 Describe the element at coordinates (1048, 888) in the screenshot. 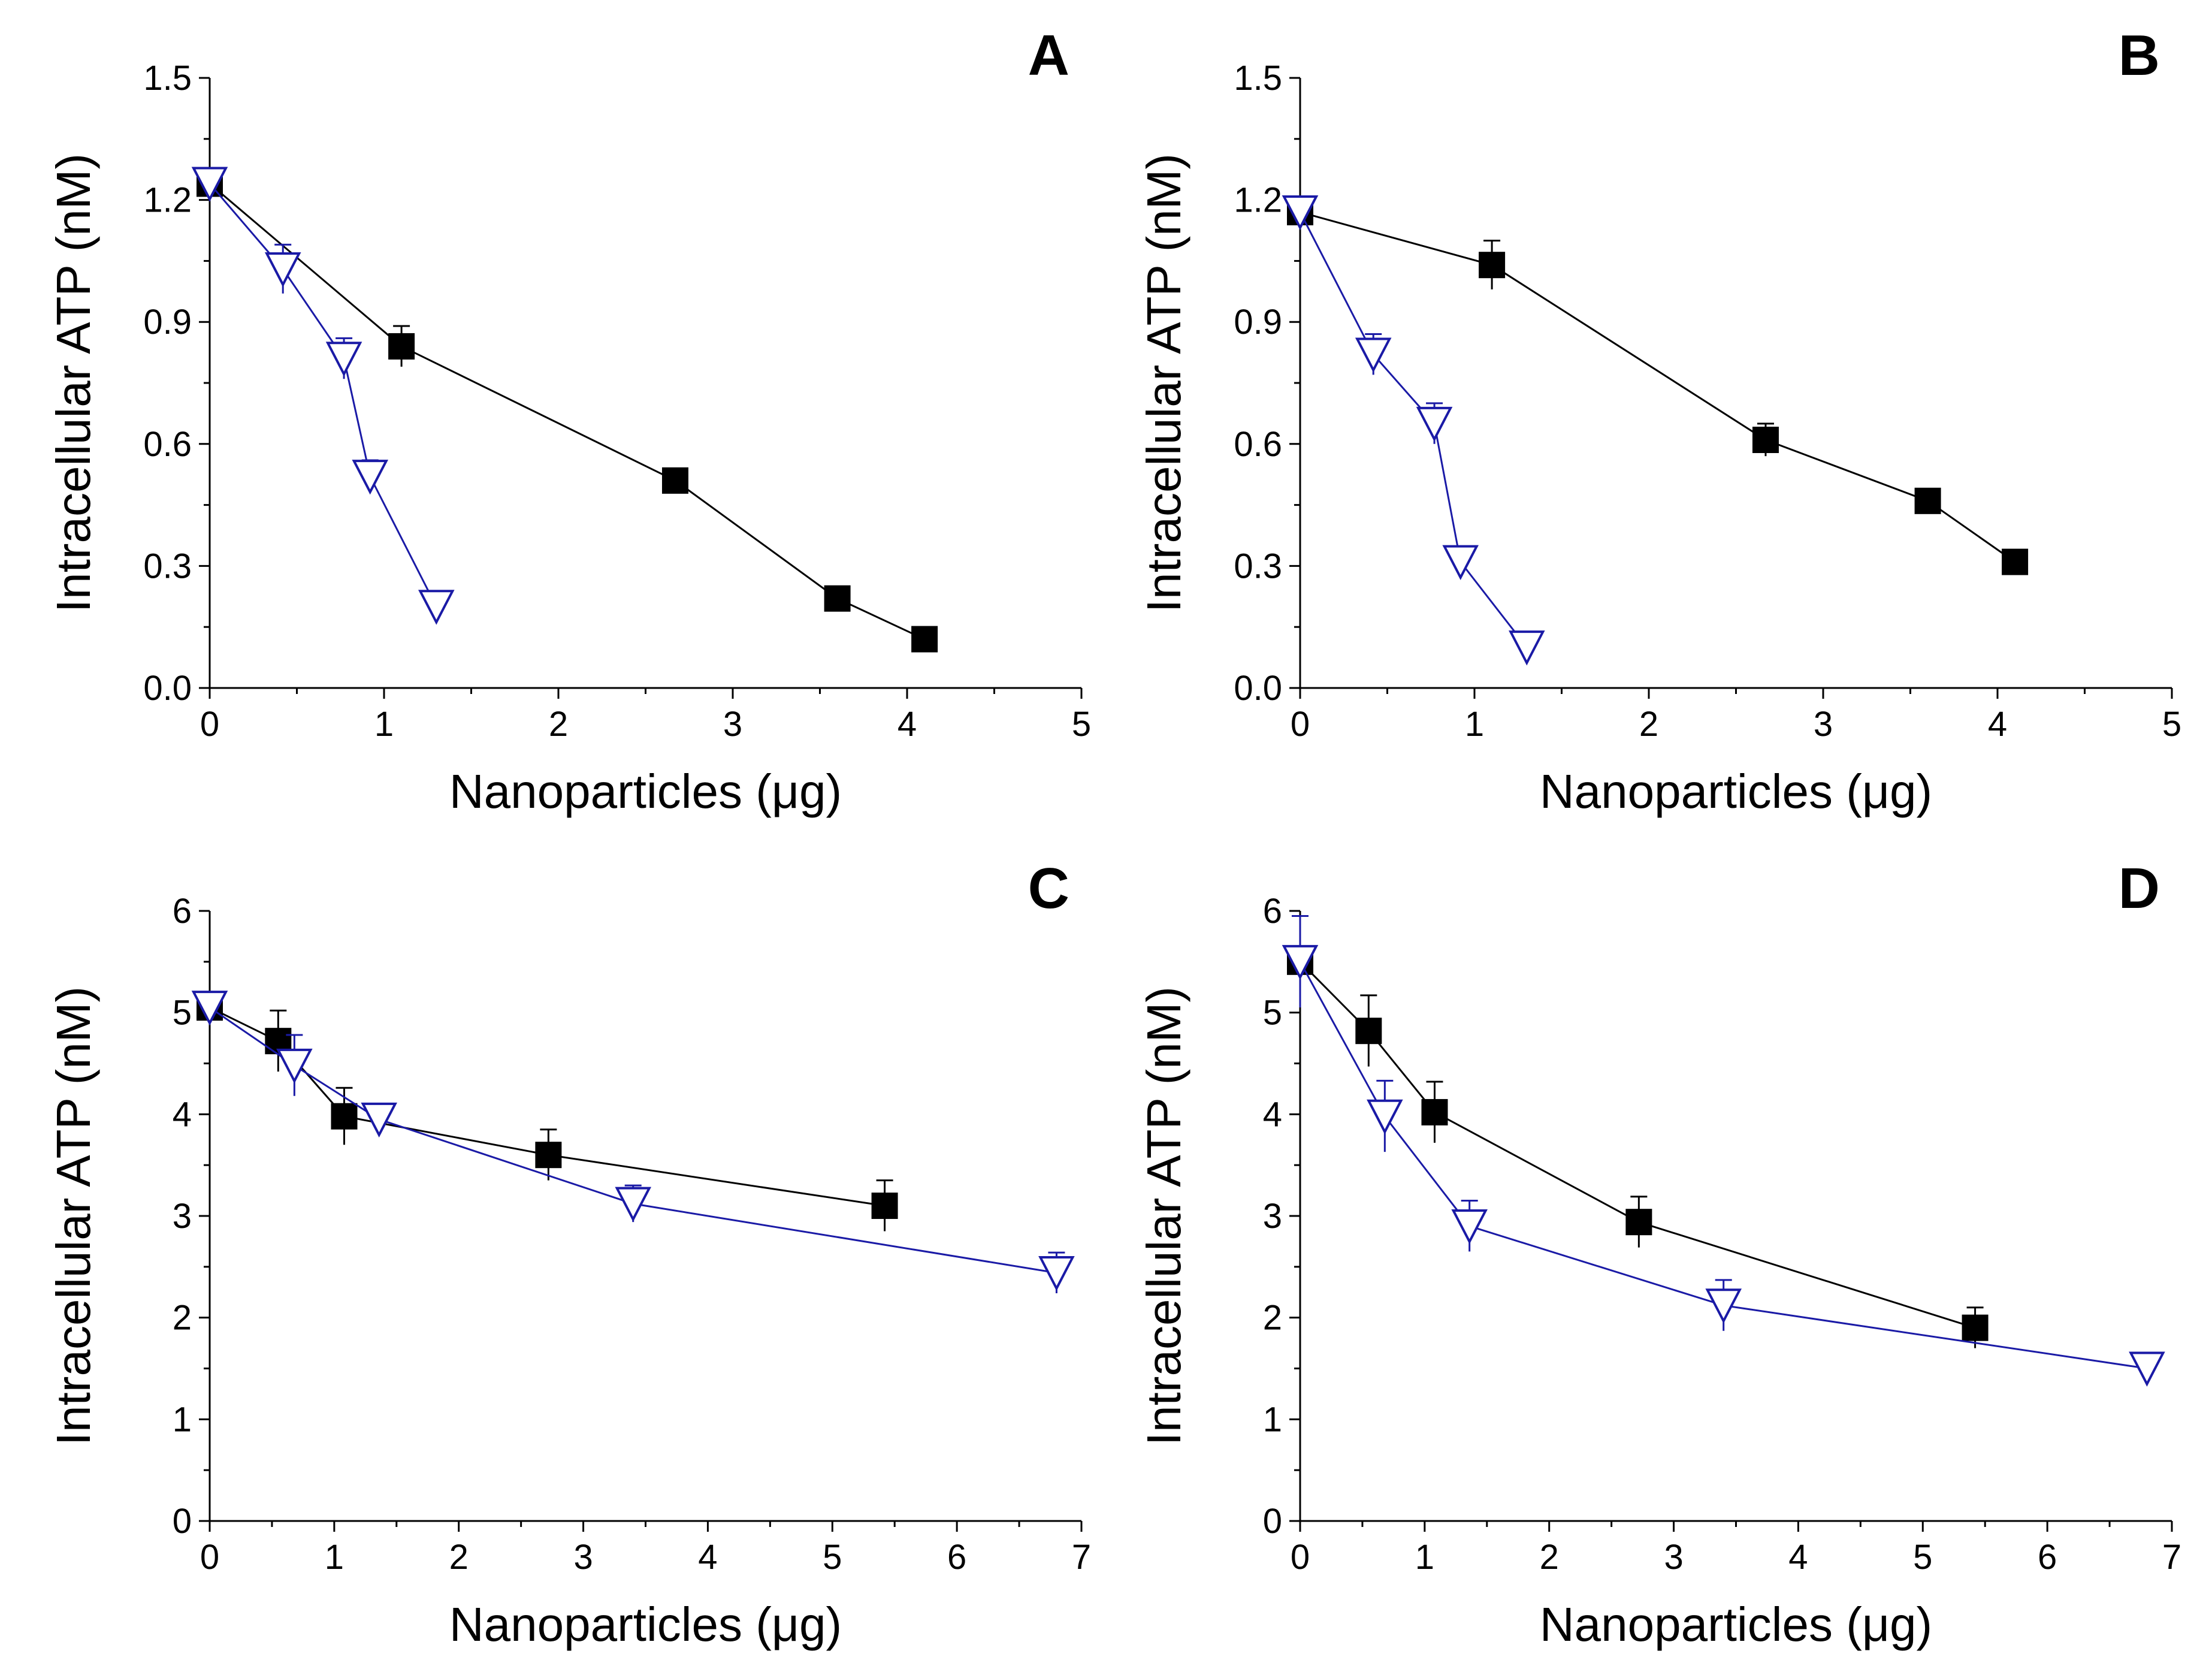

I see `panel-letter: C` at that location.